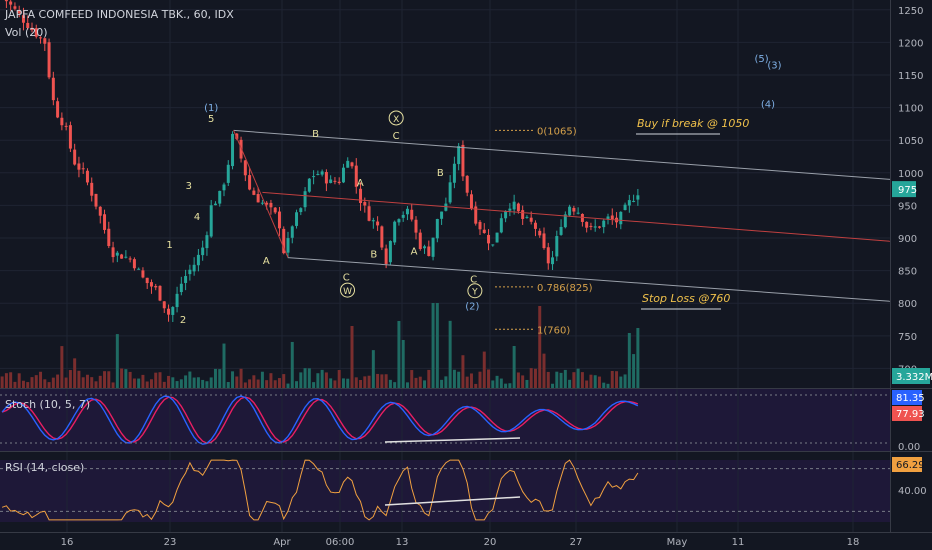 The image size is (932, 550). What do you see at coordinates (44, 467) in the screenshot?
I see `rsi-legend: RSI (14, close)` at bounding box center [44, 467].